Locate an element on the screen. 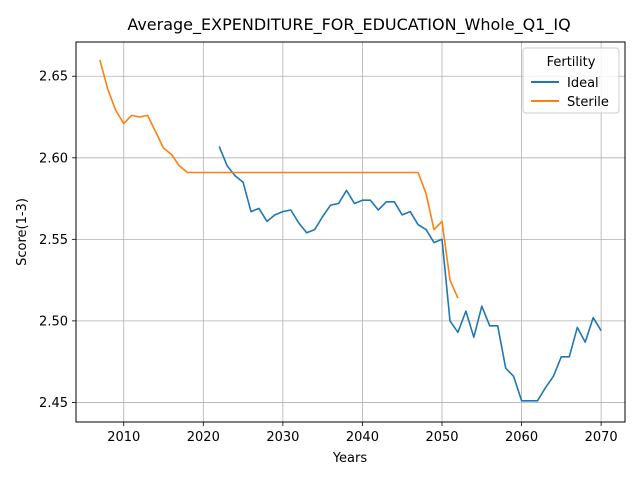 Image resolution: width=640 pixels, height=480 pixels. y-tick-label: 2.50 is located at coordinates (53, 321).